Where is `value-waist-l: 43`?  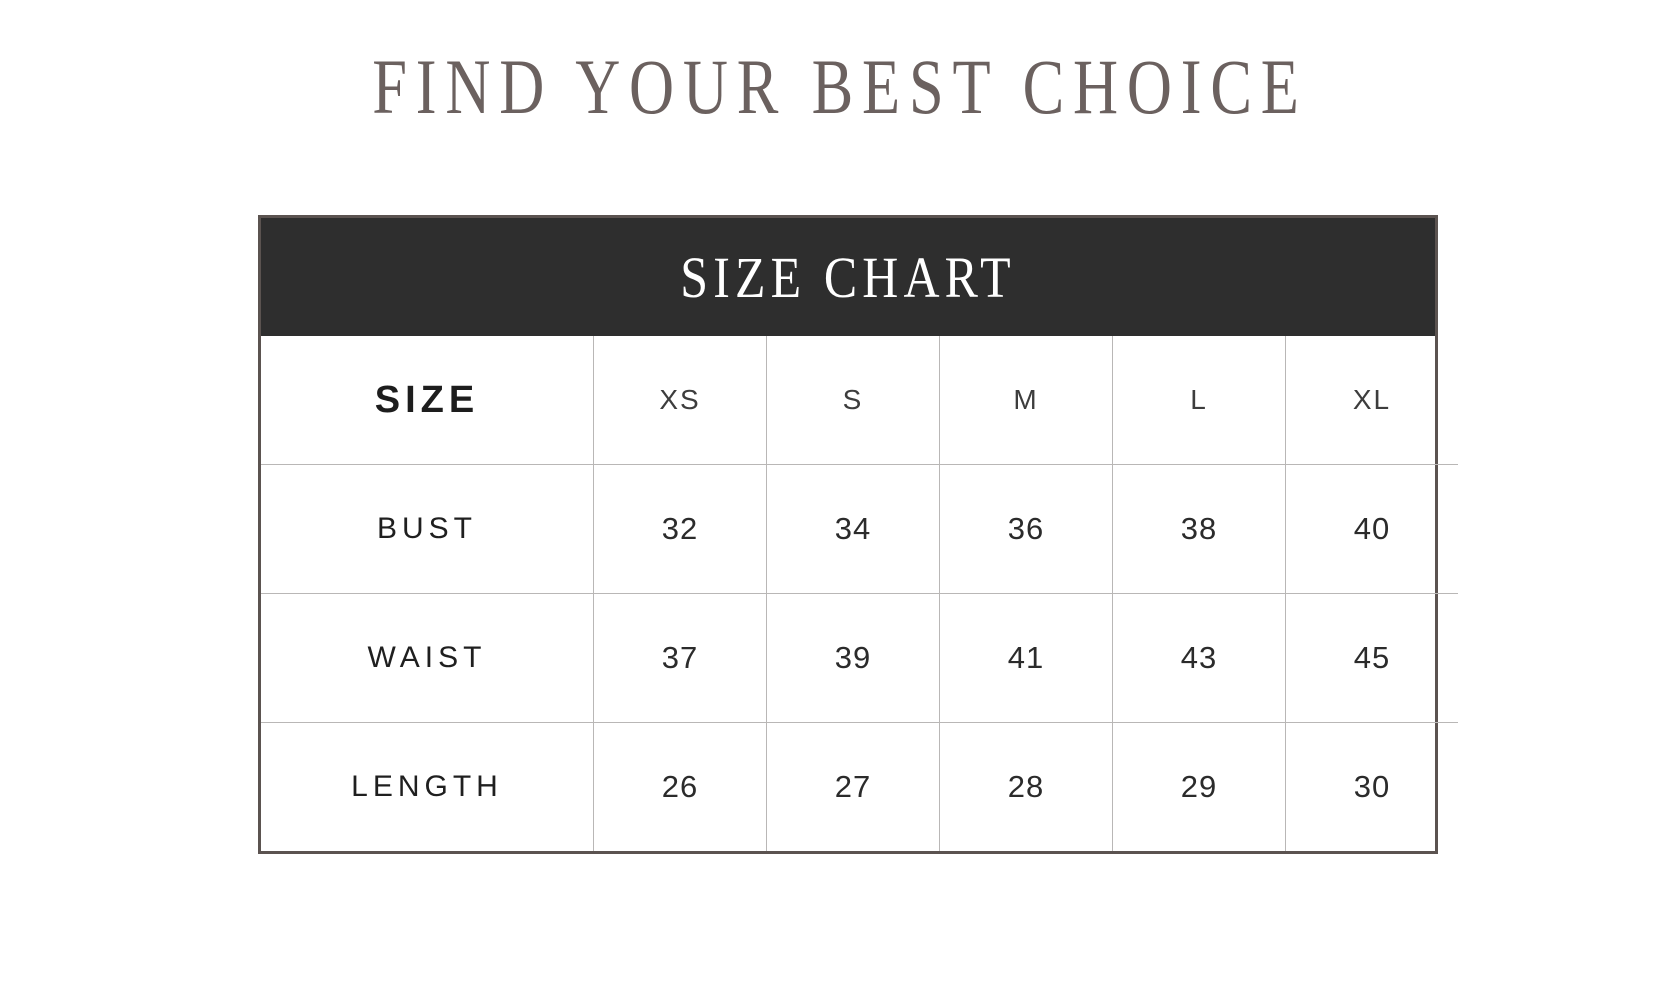 value-waist-l: 43 is located at coordinates (1199, 657).